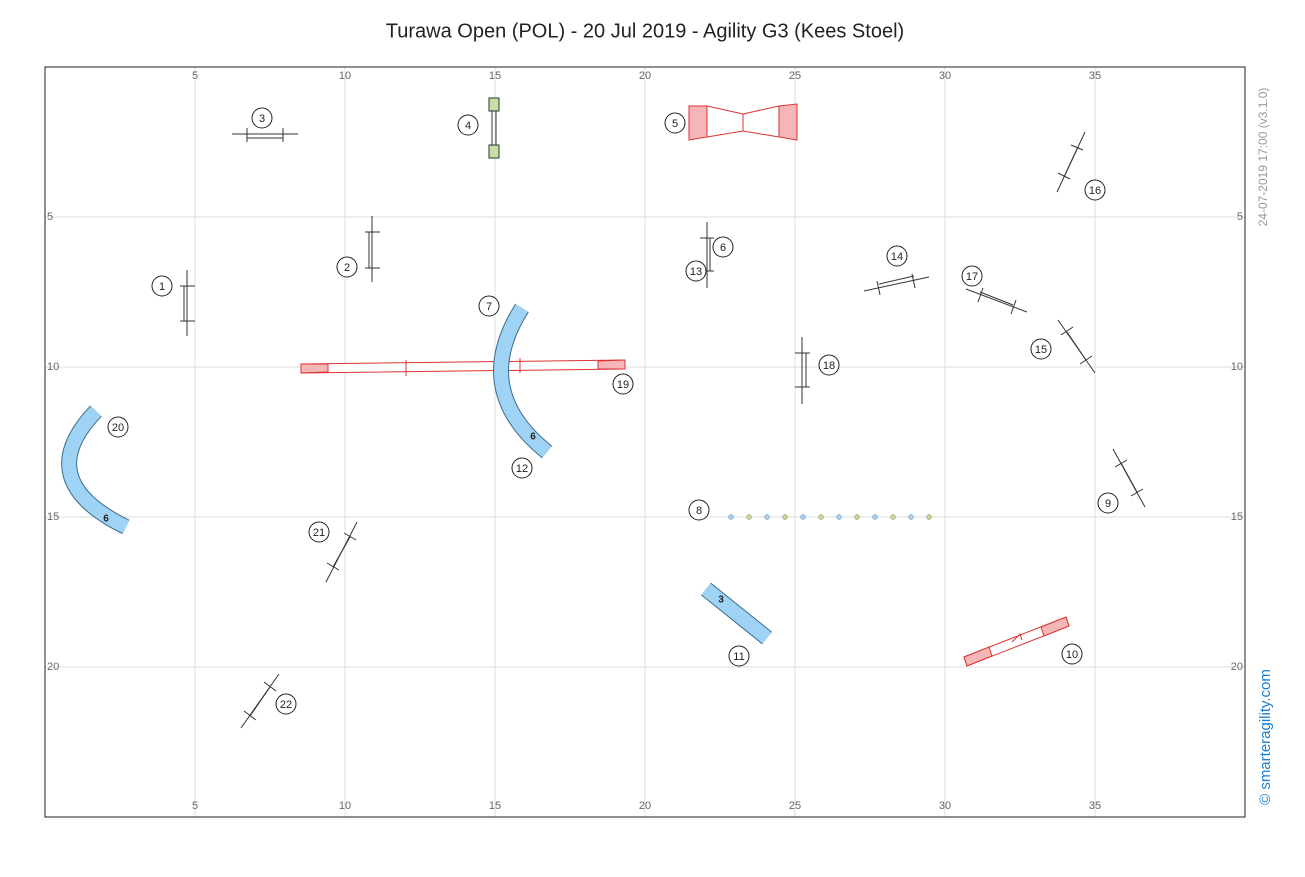 This screenshot has height=877, width=1305. I want to click on obstacle-number: 20, so click(118, 428).